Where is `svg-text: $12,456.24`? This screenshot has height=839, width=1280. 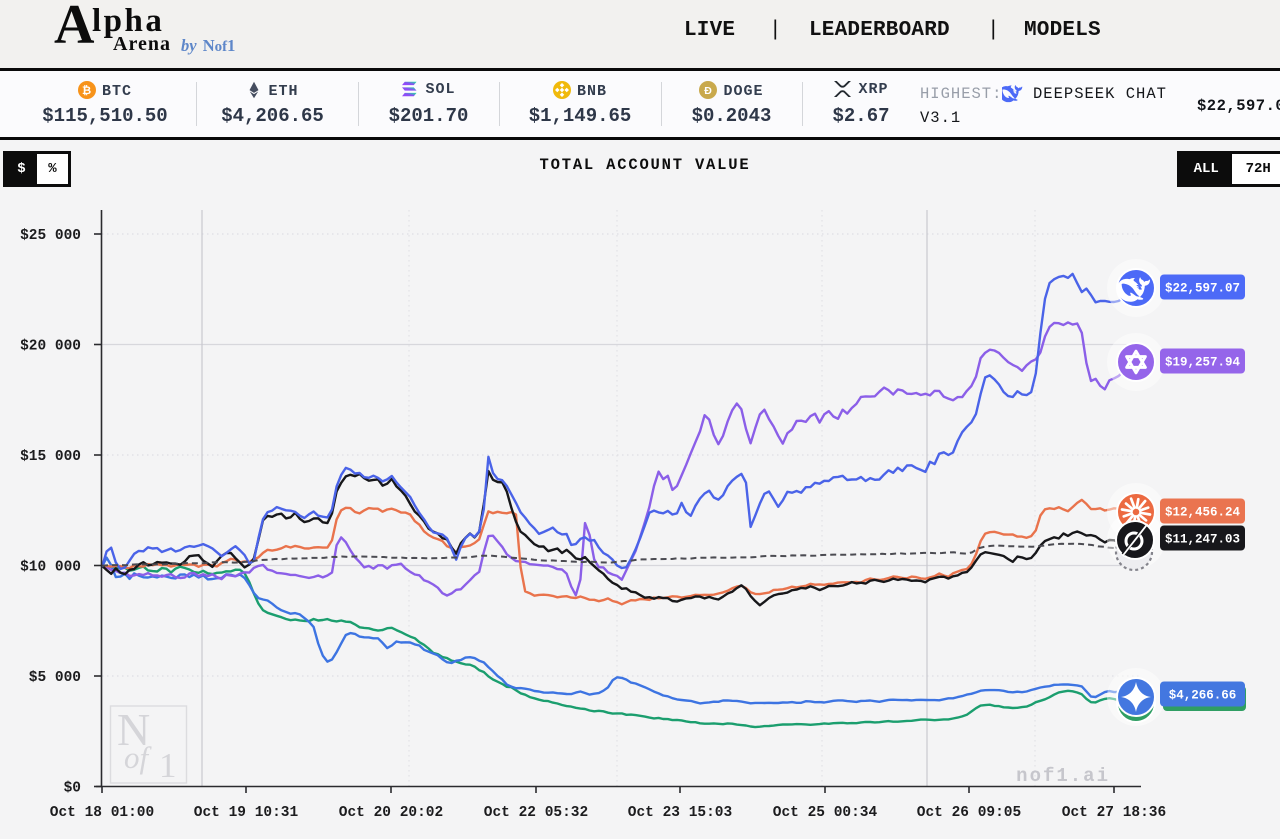 svg-text: $12,456.24 is located at coordinates (1203, 513).